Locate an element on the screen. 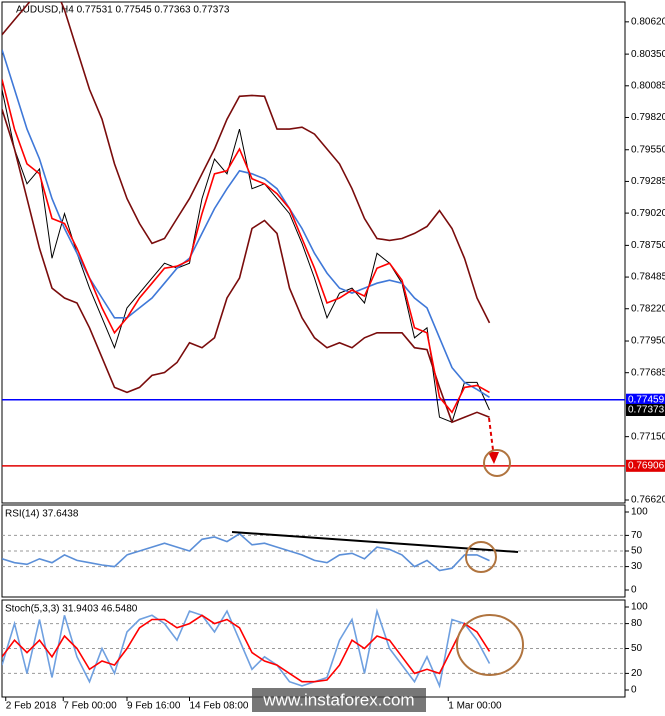  arrow-head is located at coordinates (493, 458).